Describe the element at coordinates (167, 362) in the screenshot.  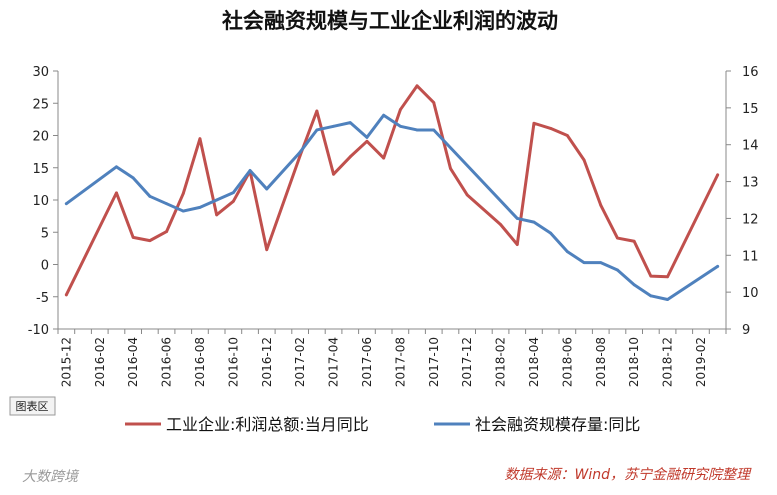
I see `x-tick-label: 2016-06` at that location.